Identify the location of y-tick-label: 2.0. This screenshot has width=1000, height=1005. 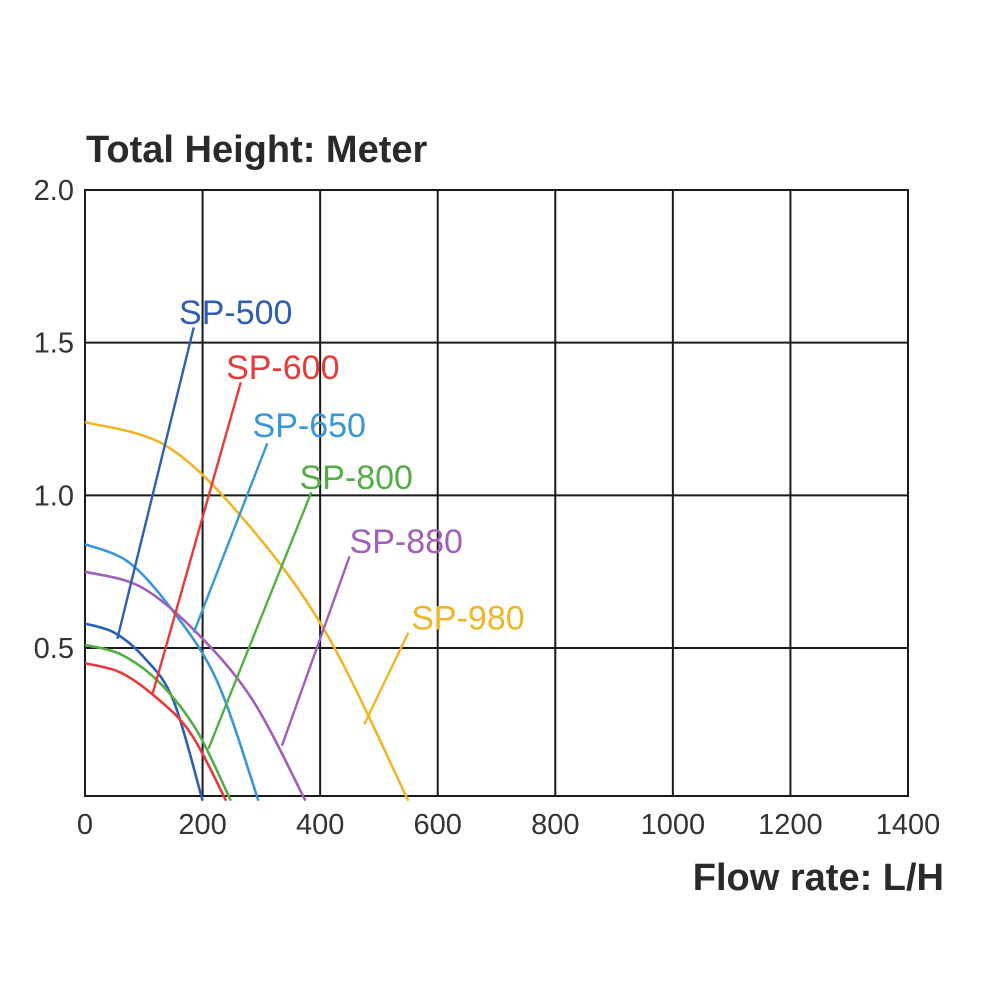
(54, 191).